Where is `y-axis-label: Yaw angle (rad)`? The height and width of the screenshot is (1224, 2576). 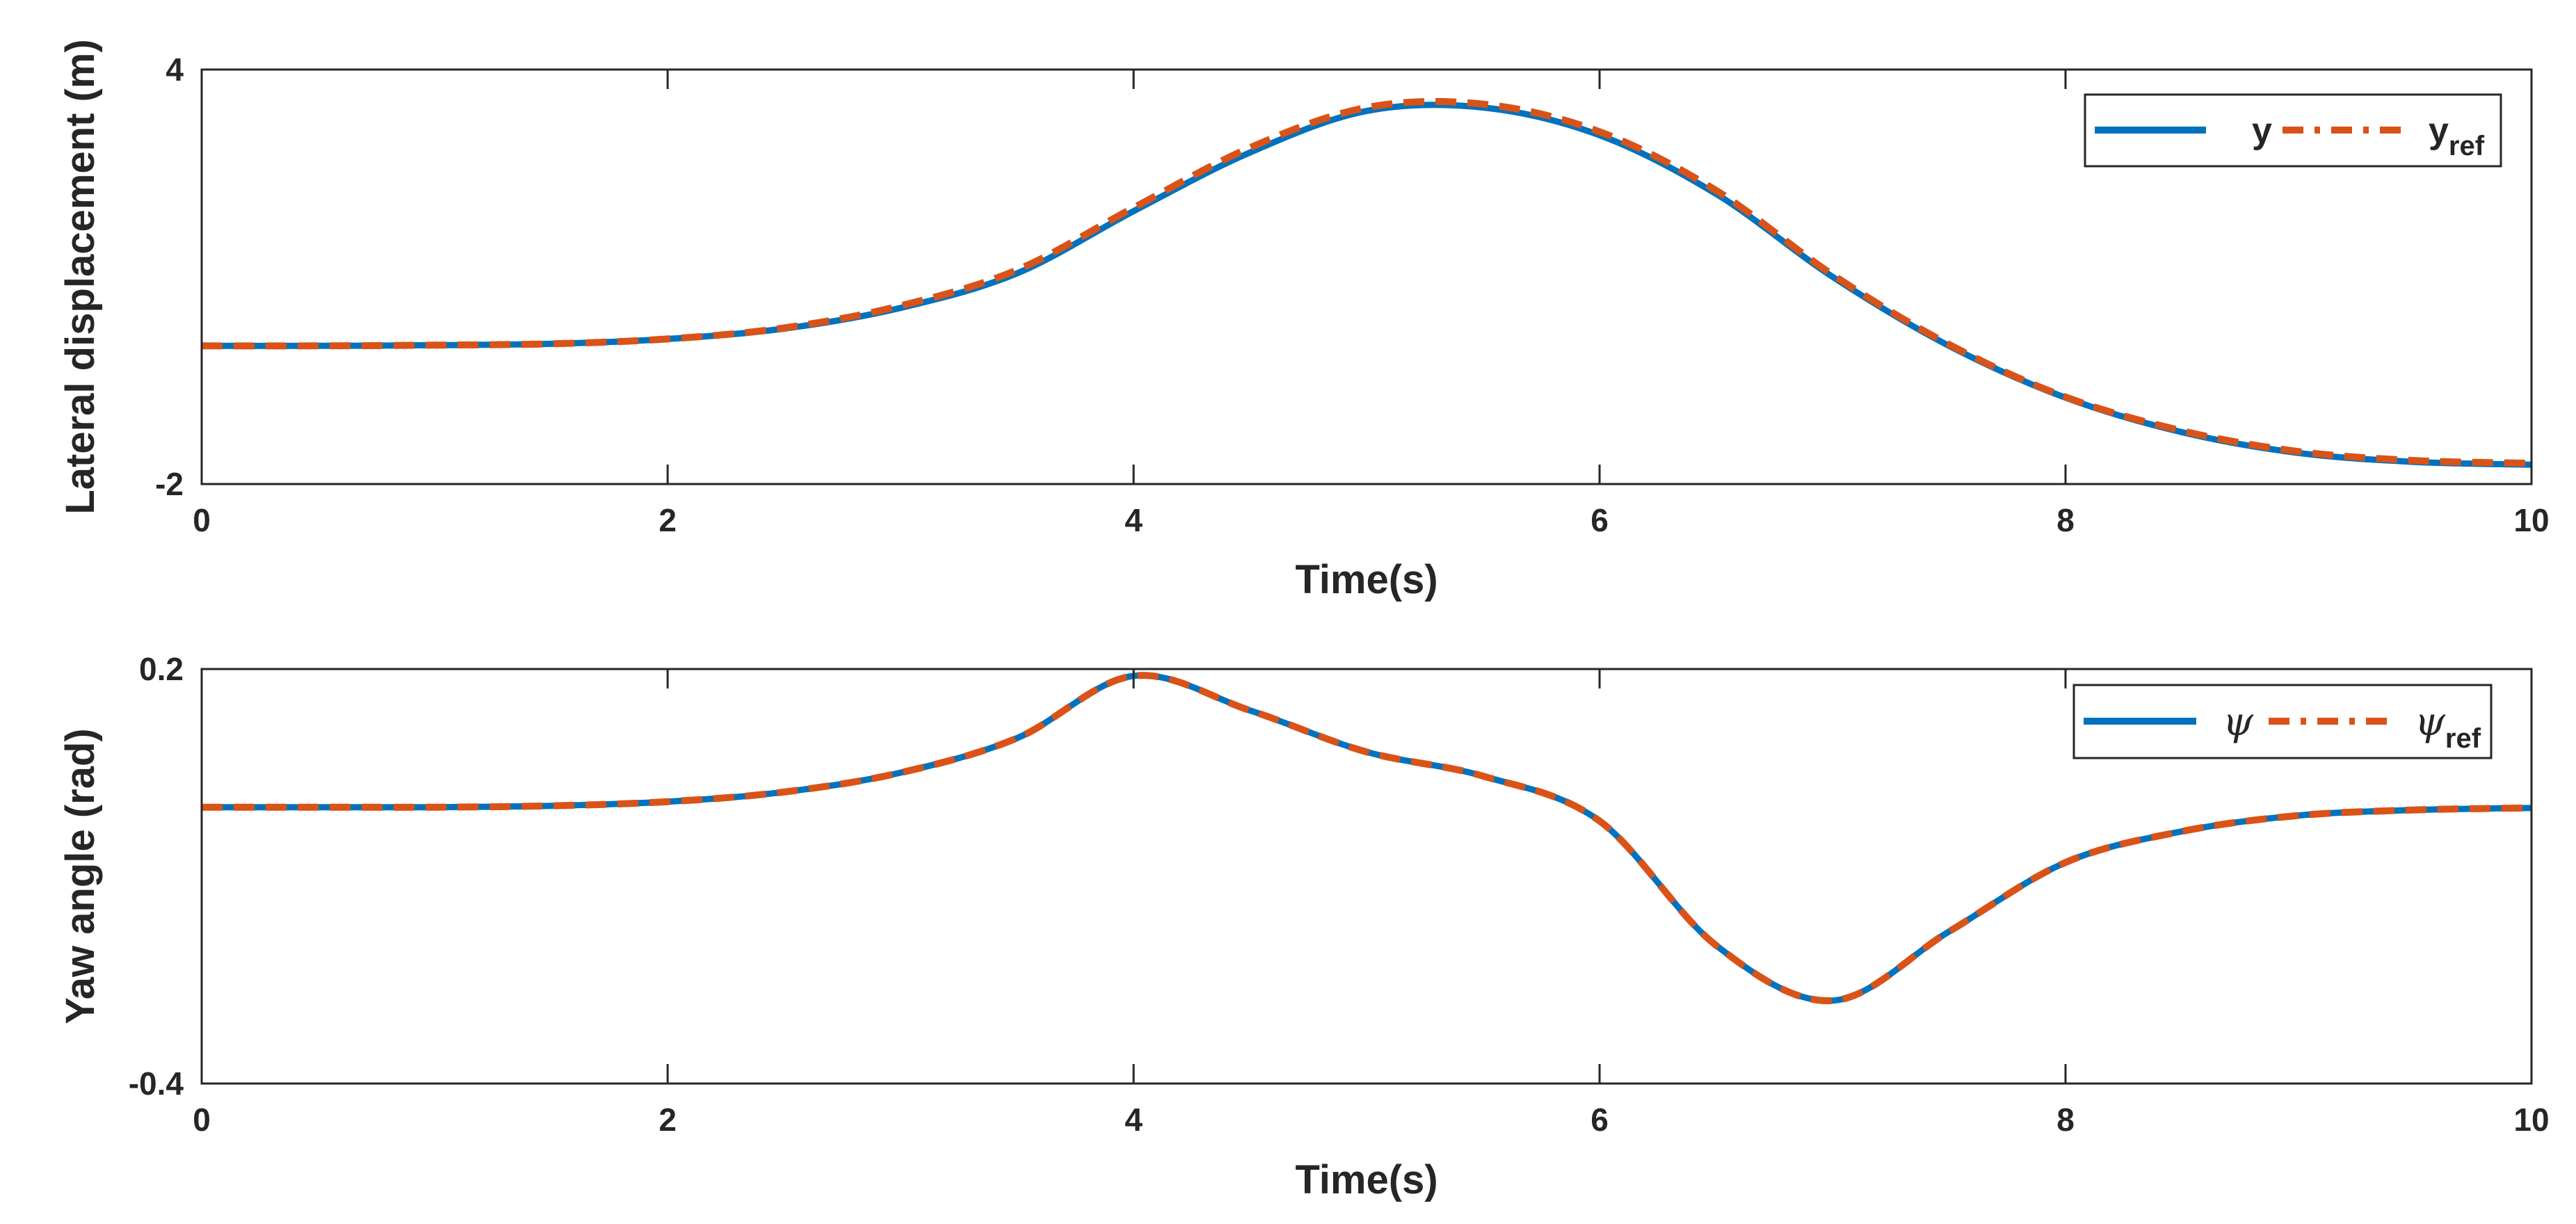
y-axis-label: Yaw angle (rad) is located at coordinates (81, 876).